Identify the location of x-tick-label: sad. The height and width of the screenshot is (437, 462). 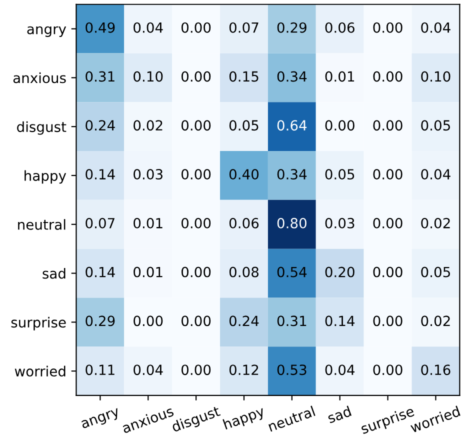
(339, 415).